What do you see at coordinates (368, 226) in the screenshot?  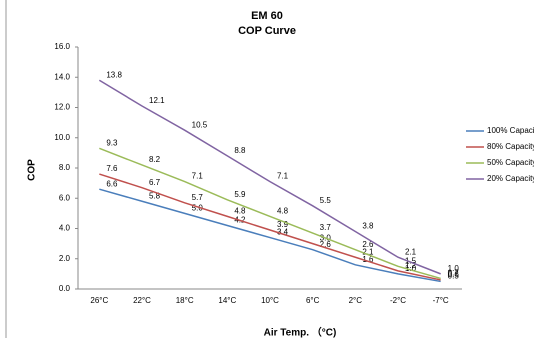 I see `data-label: 3.8` at bounding box center [368, 226].